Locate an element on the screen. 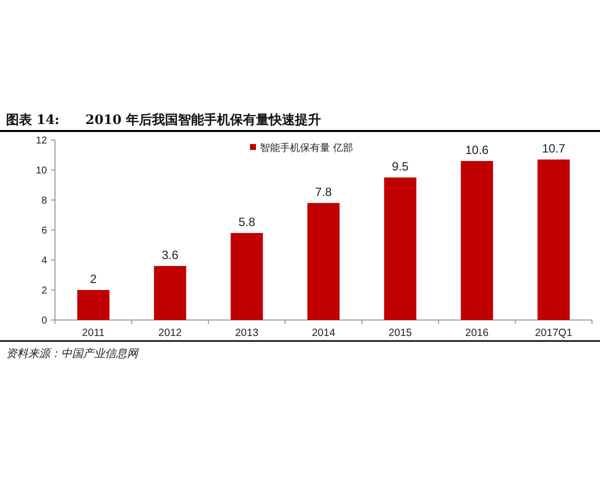 This screenshot has height=480, width=600. x-tick-label: 2014 is located at coordinates (324, 333).